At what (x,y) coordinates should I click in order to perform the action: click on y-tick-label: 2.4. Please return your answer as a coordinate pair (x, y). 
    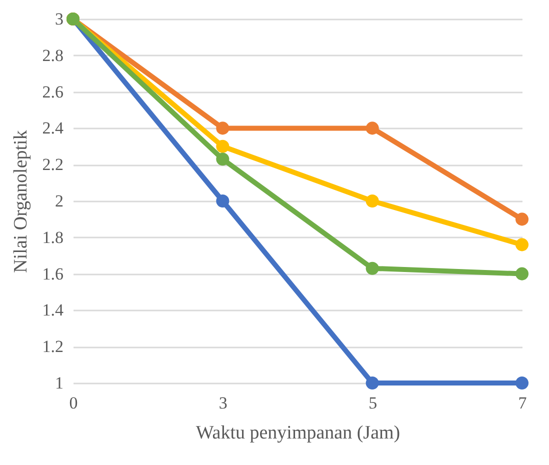
    Looking at the image, I should click on (53, 128).